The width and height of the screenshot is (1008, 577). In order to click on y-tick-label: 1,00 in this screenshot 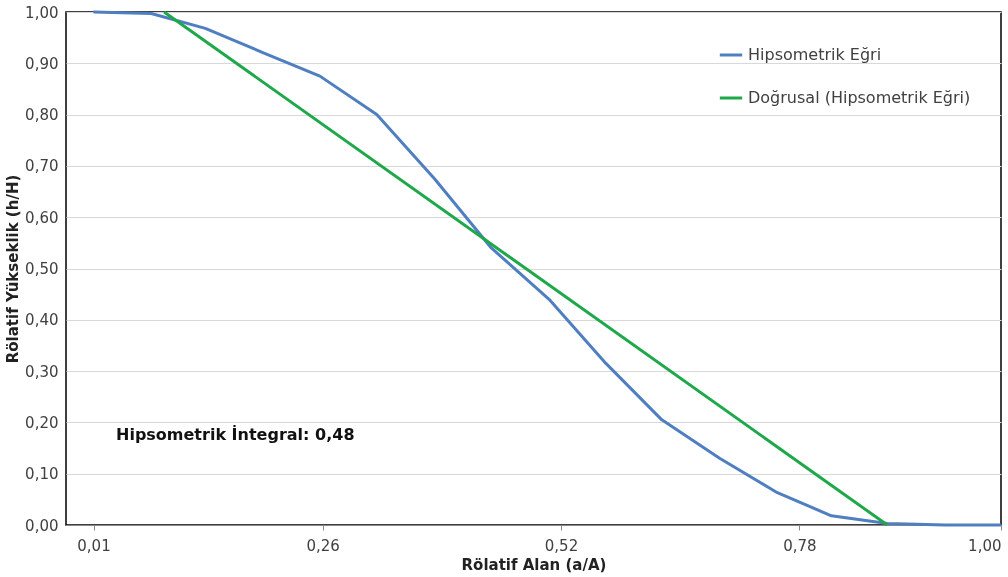, I will do `click(42, 12)`.